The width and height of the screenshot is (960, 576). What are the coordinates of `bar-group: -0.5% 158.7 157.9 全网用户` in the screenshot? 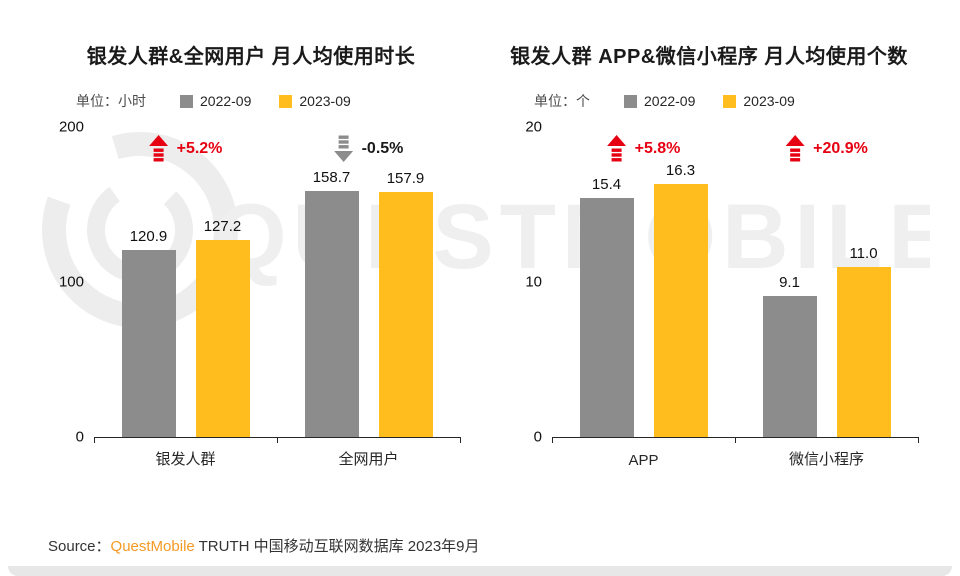 It's located at (368, 297).